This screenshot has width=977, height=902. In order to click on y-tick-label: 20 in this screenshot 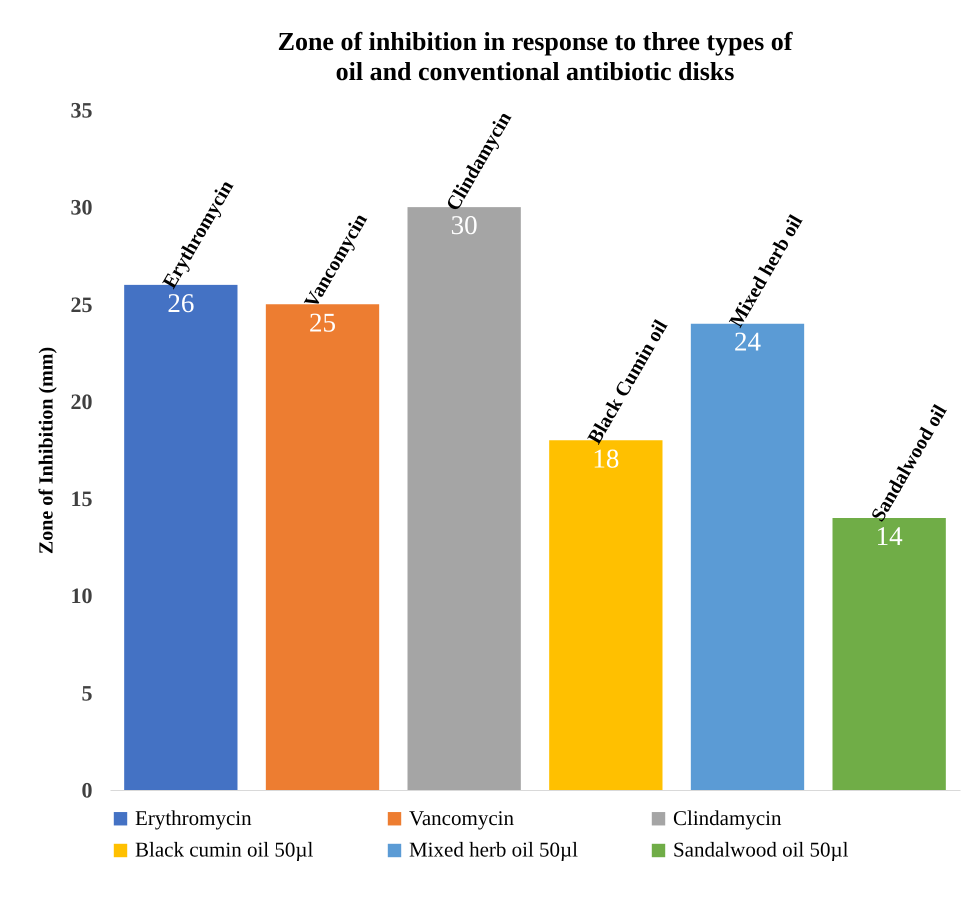, I will do `click(81, 401)`.